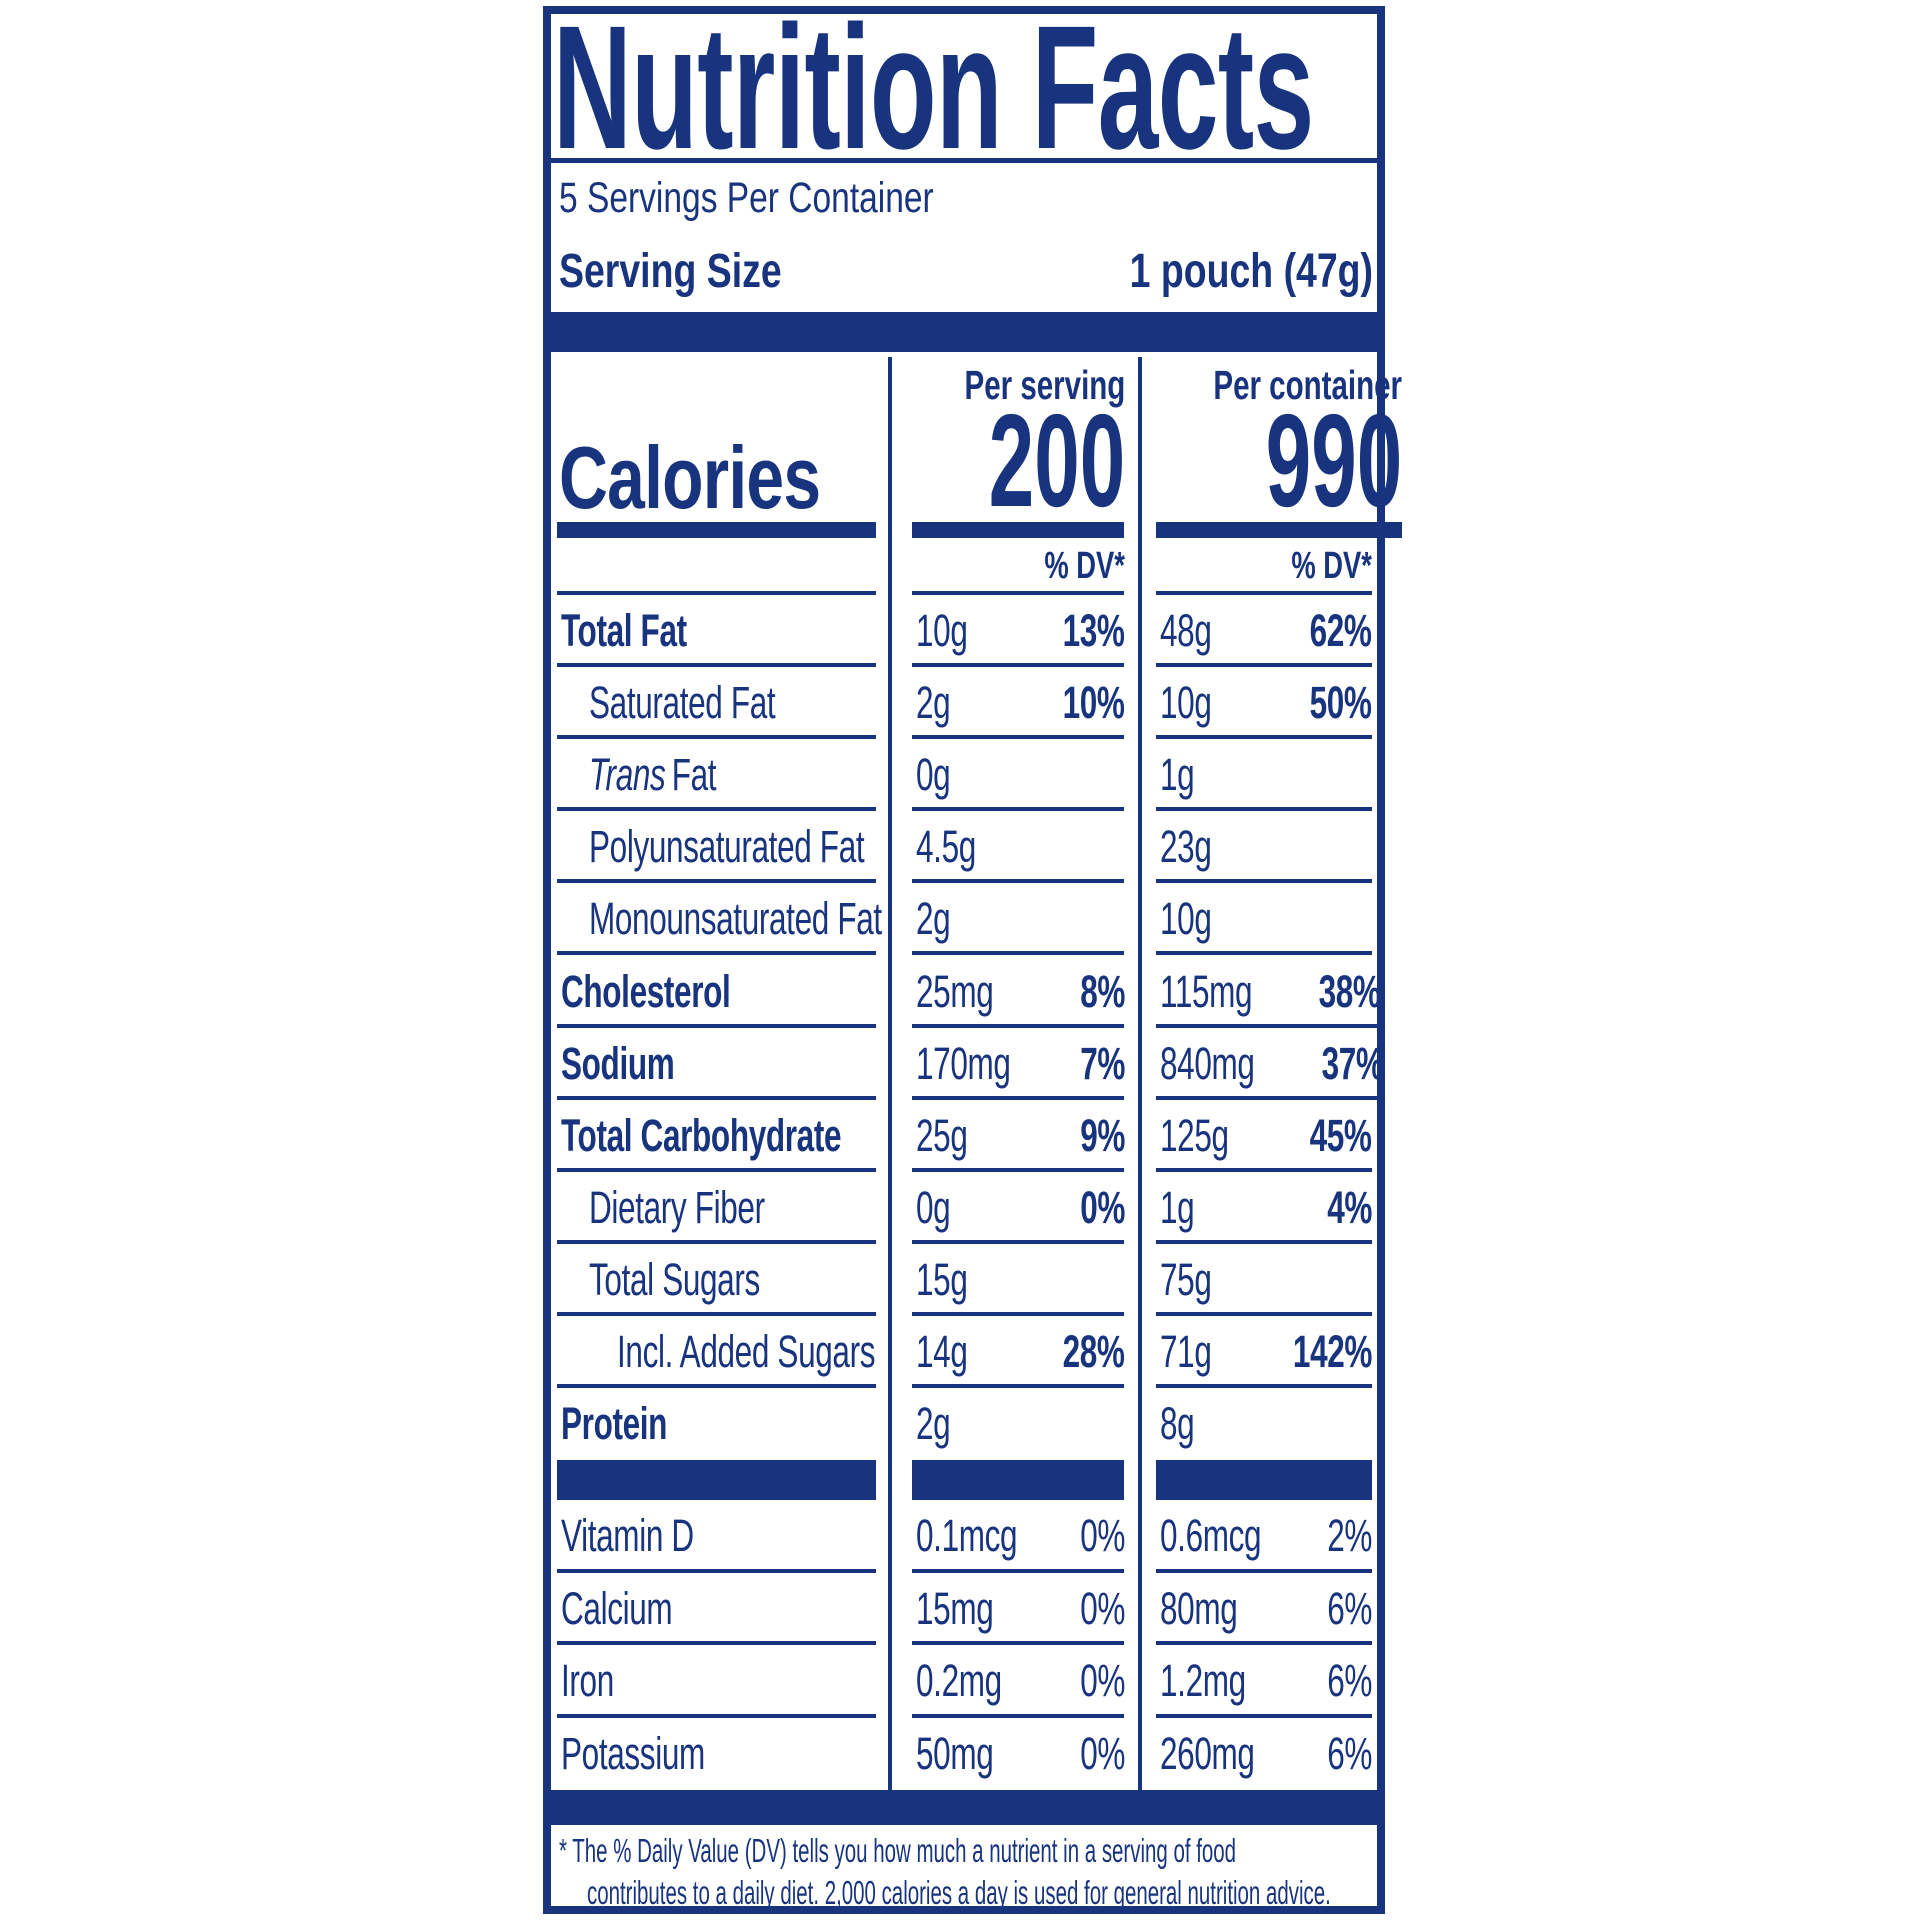 This screenshot has height=1920, width=1920. What do you see at coordinates (1018, 1480) in the screenshot?
I see `divider-bar-middle` at bounding box center [1018, 1480].